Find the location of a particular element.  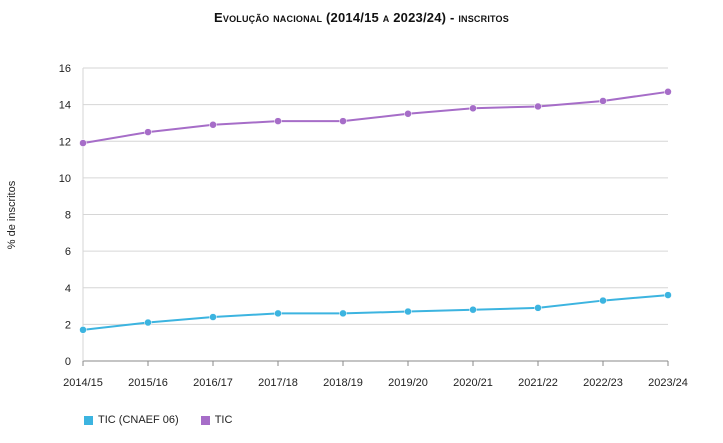

x-tick-label-6: 2020/21 is located at coordinates (473, 383).